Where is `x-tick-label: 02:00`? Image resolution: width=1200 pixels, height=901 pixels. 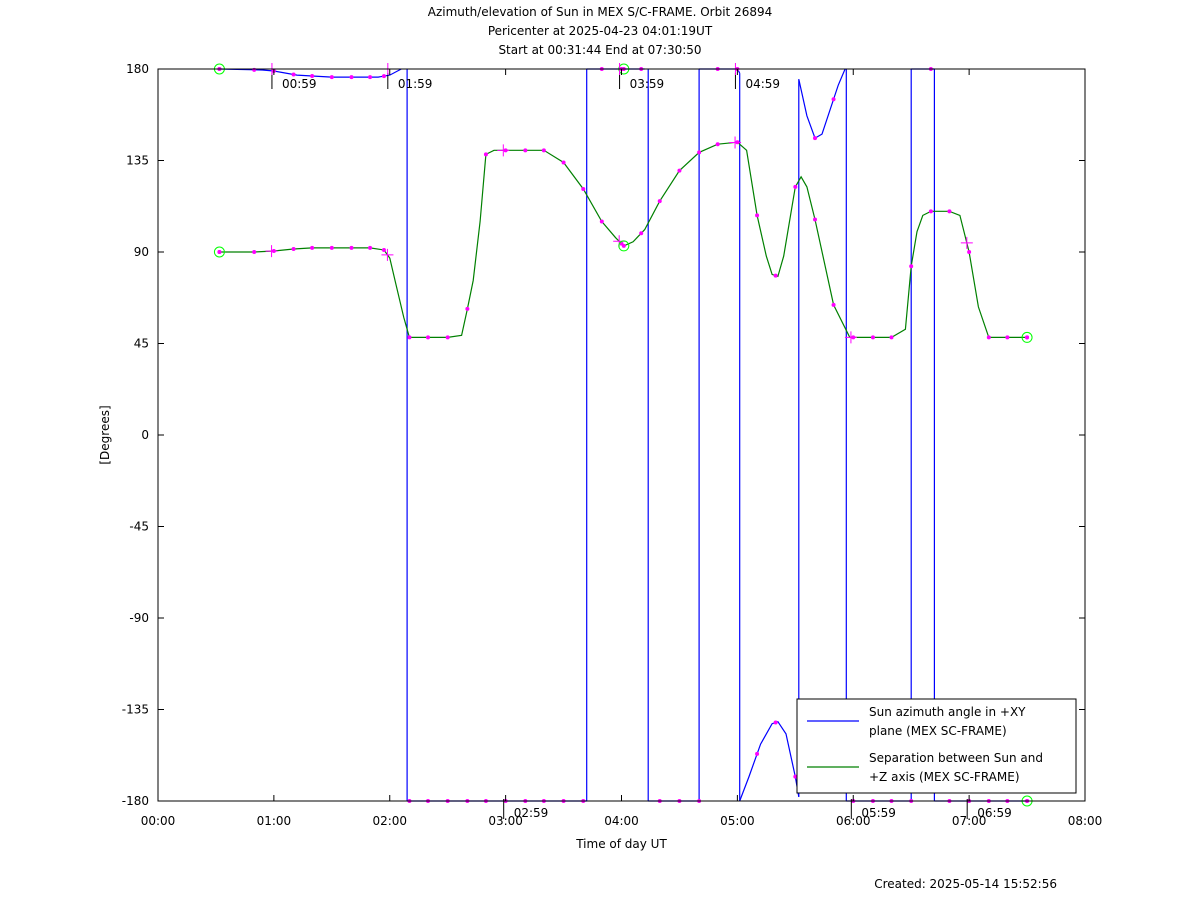 x-tick-label: 02:00 is located at coordinates (389, 821).